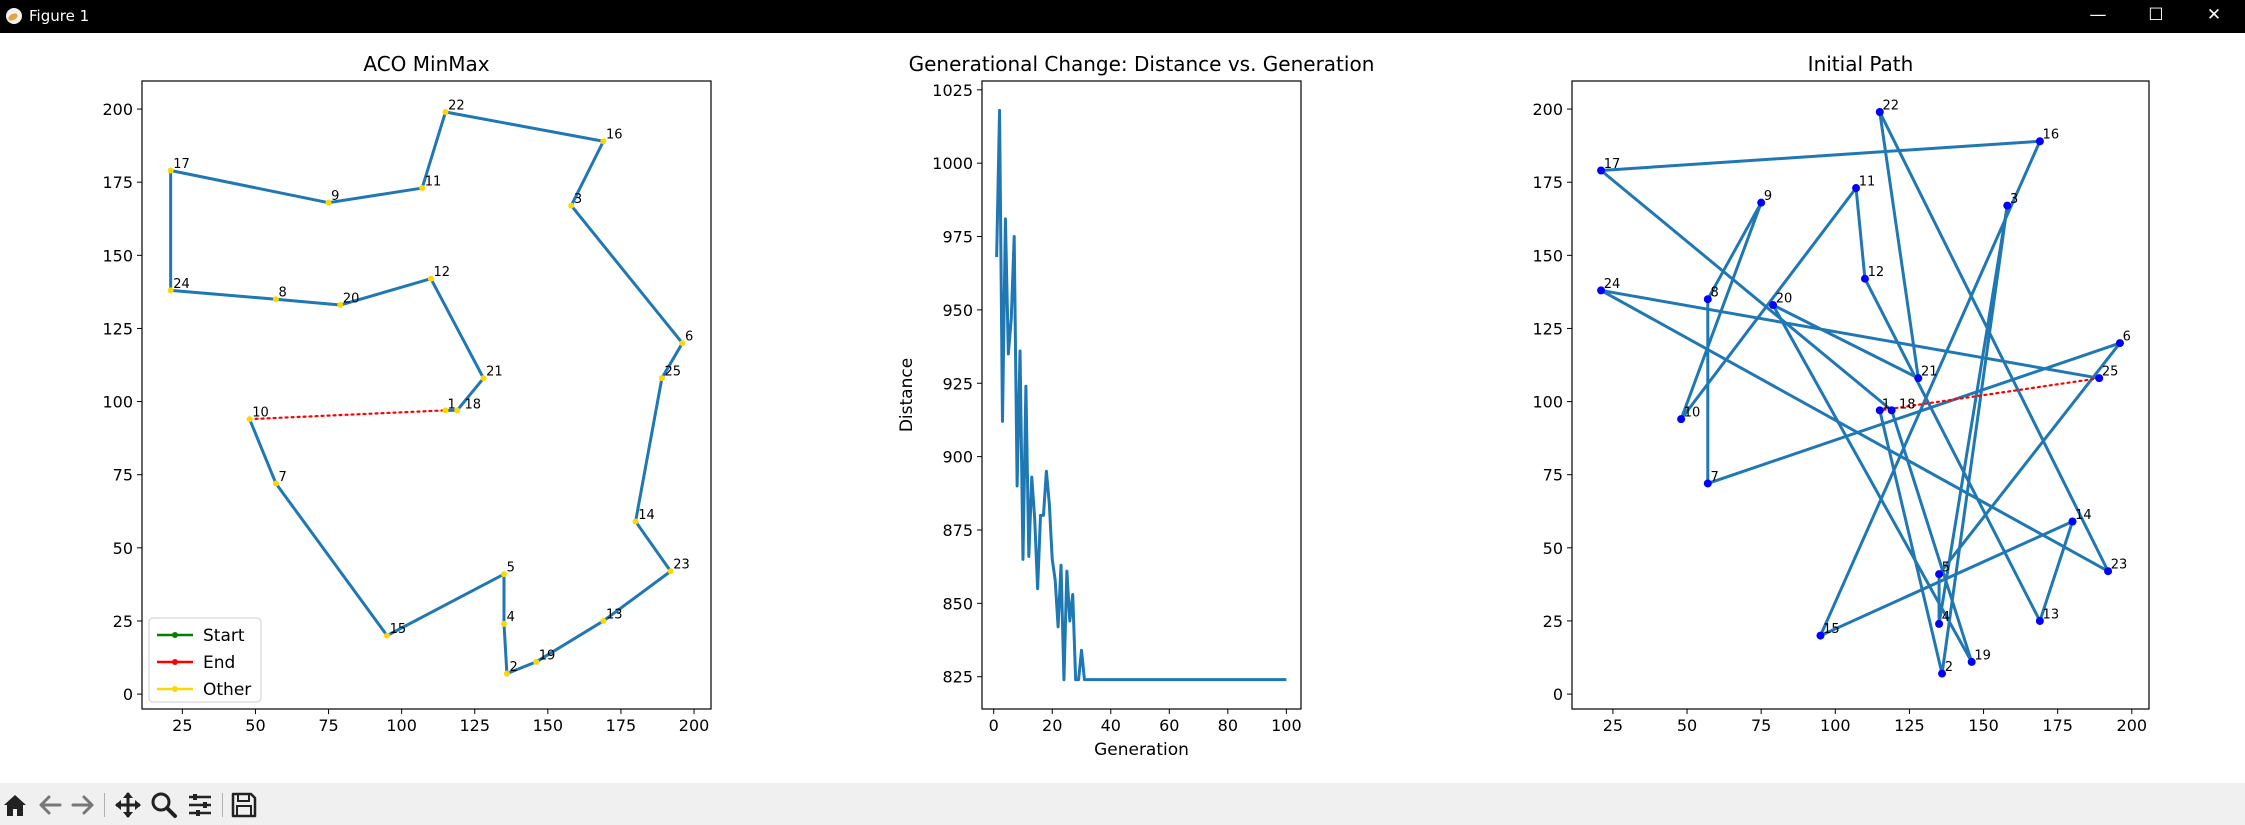  I want to click on chart-title: ACO MinMax, so click(426, 64).